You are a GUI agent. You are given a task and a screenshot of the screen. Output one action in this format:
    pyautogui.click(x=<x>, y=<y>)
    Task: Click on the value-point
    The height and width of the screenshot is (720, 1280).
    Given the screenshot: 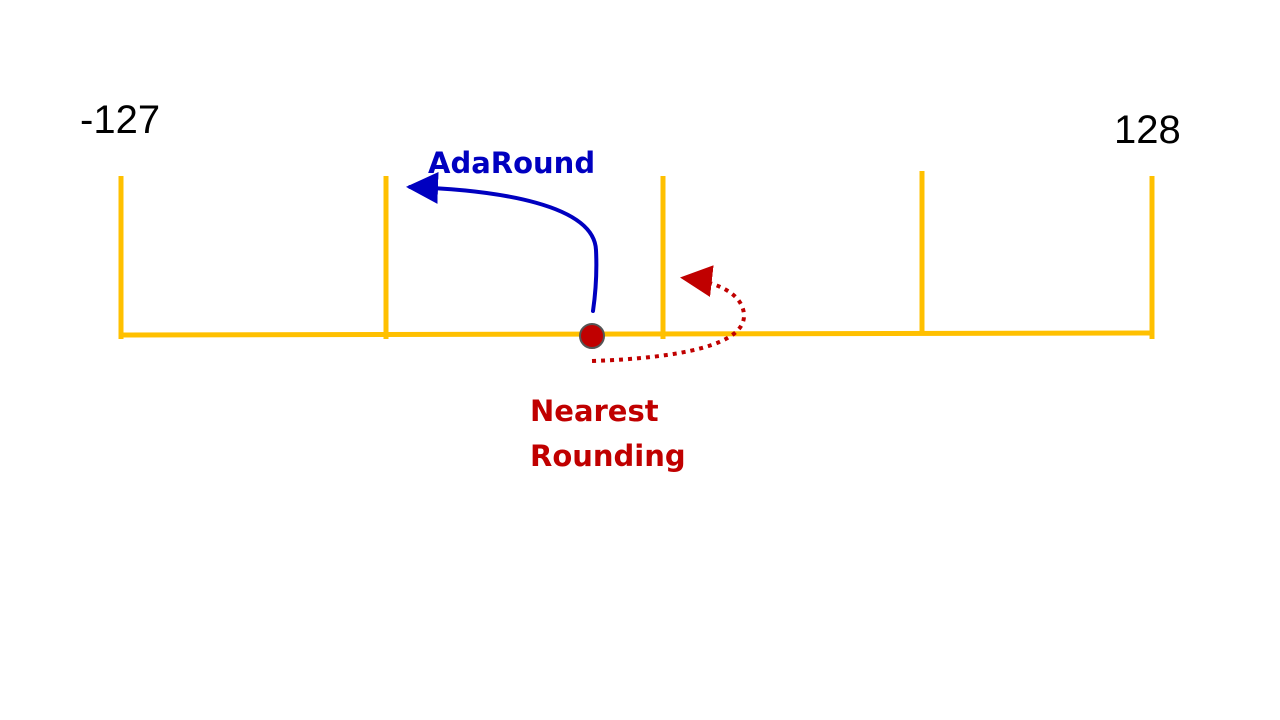 What is the action you would take?
    pyautogui.click(x=592, y=336)
    